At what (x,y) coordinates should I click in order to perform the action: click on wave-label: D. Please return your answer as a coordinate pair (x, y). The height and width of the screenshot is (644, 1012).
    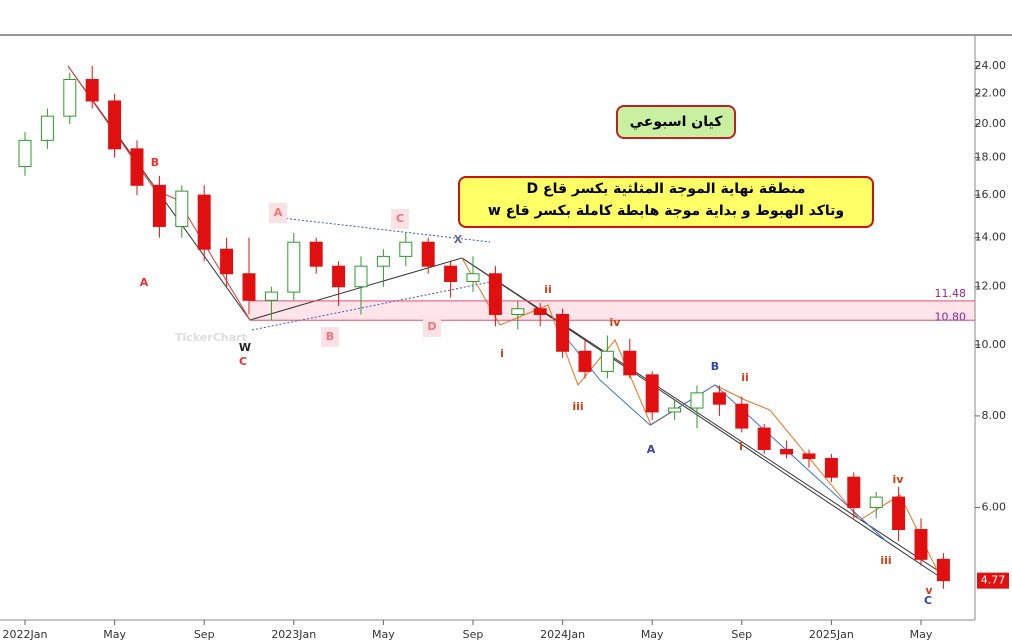
    Looking at the image, I should click on (431, 326).